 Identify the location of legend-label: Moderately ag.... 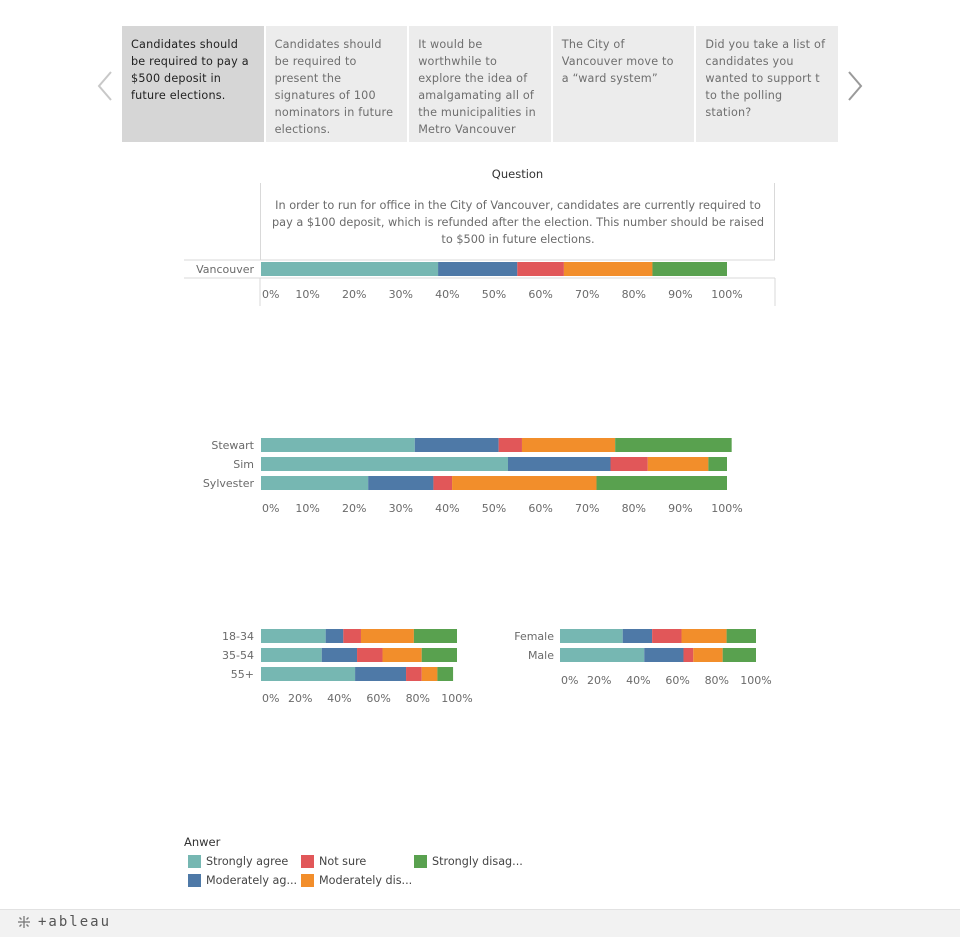
(252, 880).